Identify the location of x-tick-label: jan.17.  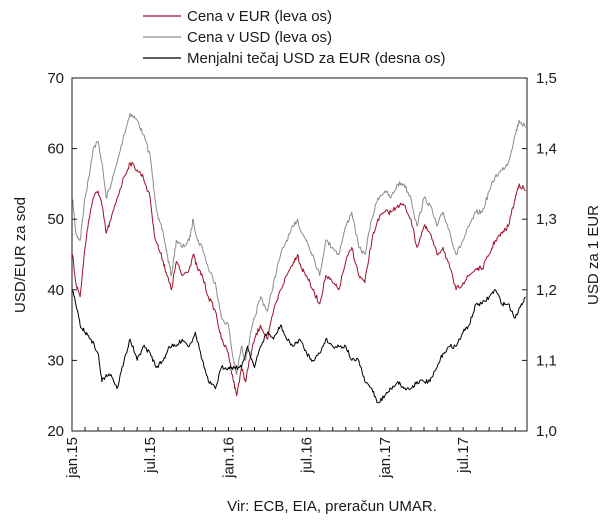
(385, 458).